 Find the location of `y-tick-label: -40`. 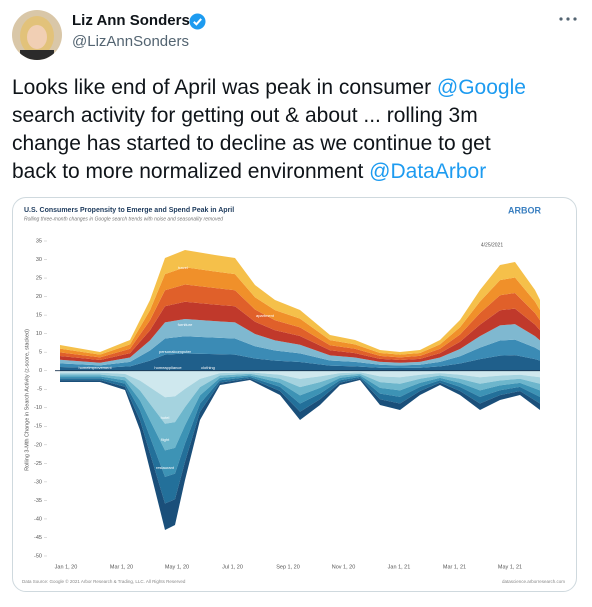

y-tick-label: -40 is located at coordinates (38, 519).